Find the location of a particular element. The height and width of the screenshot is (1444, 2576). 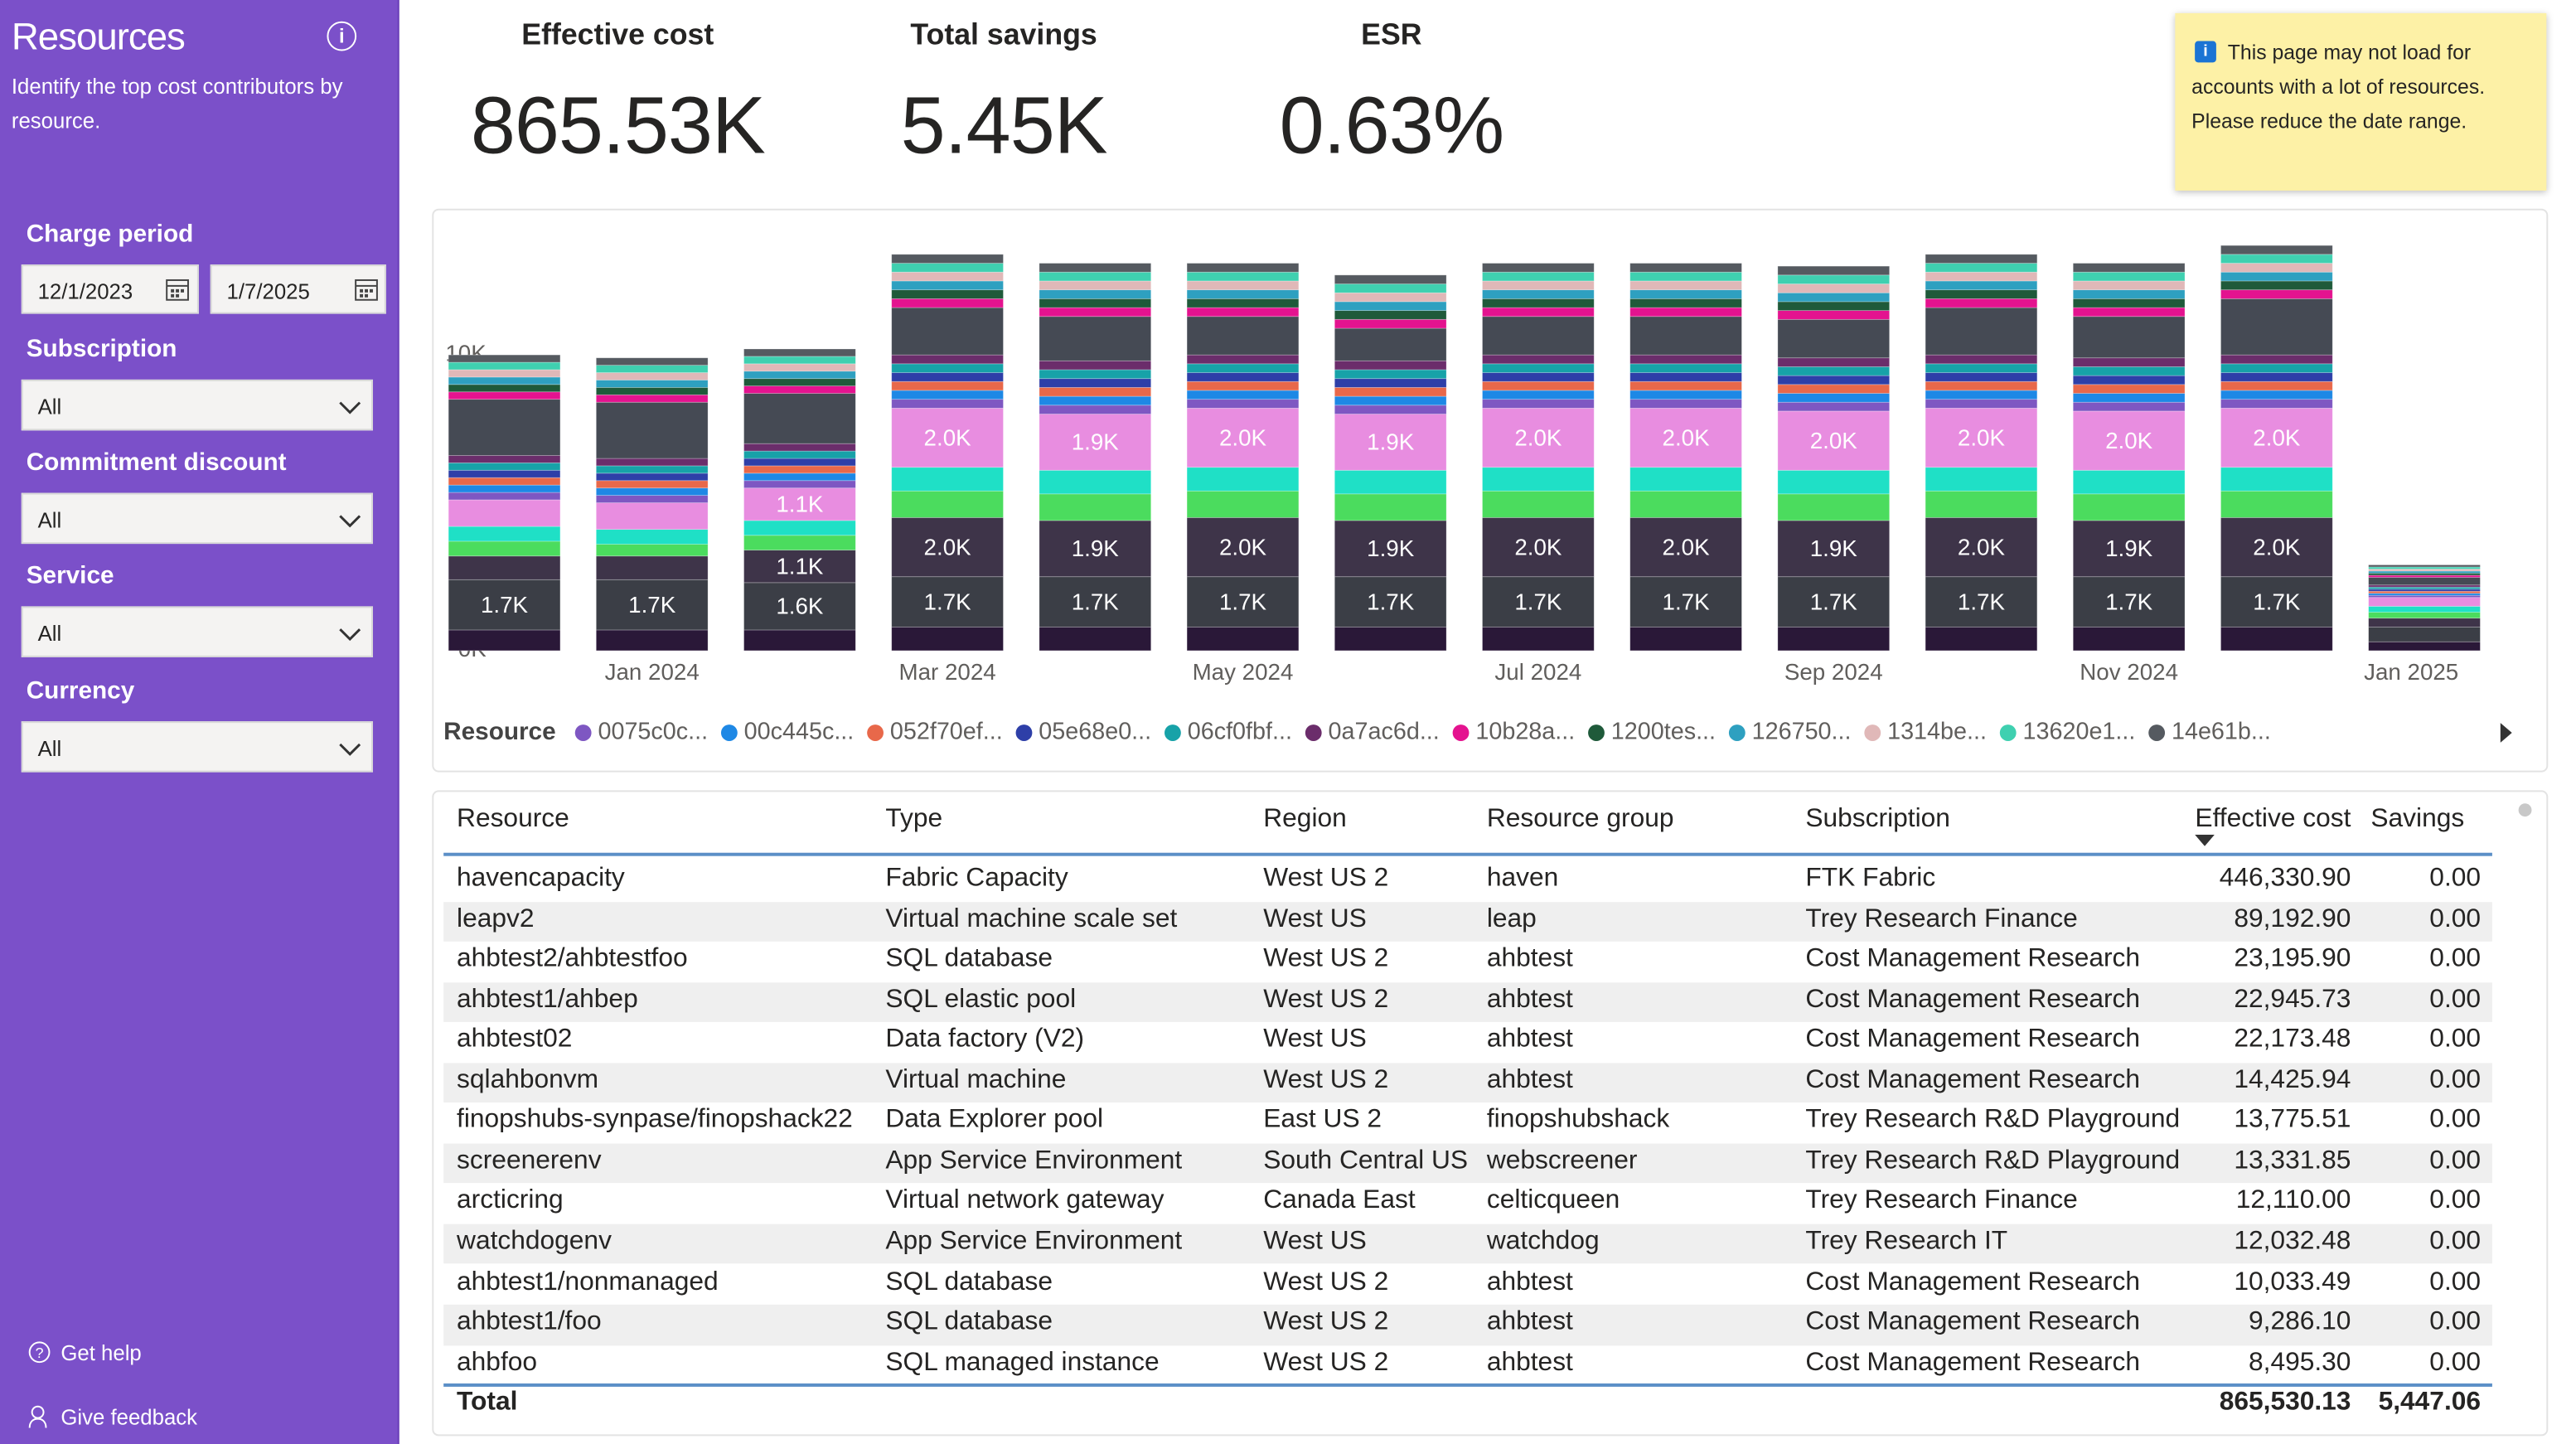

date-input: 1/7/2025 is located at coordinates (298, 289).